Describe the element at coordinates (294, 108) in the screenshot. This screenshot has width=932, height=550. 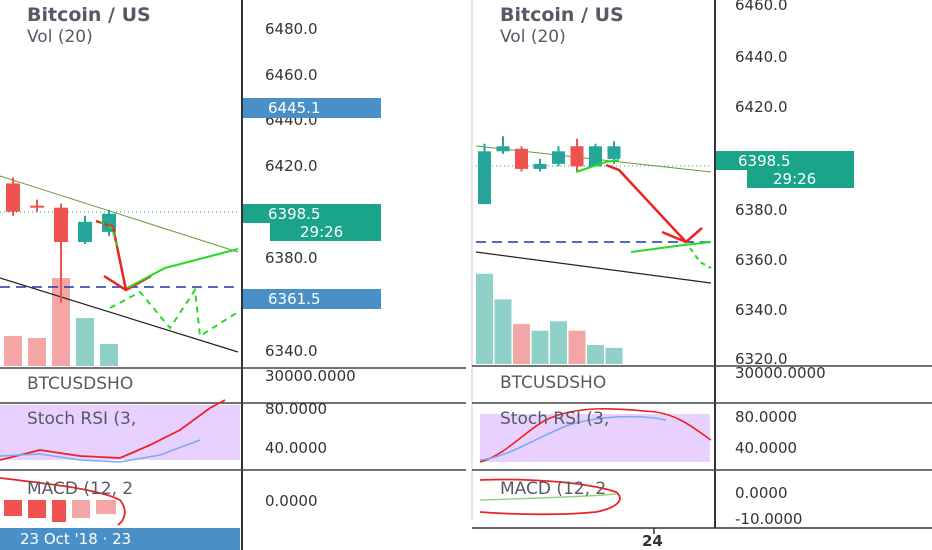
I see `price-badge-text: 6445.1` at that location.